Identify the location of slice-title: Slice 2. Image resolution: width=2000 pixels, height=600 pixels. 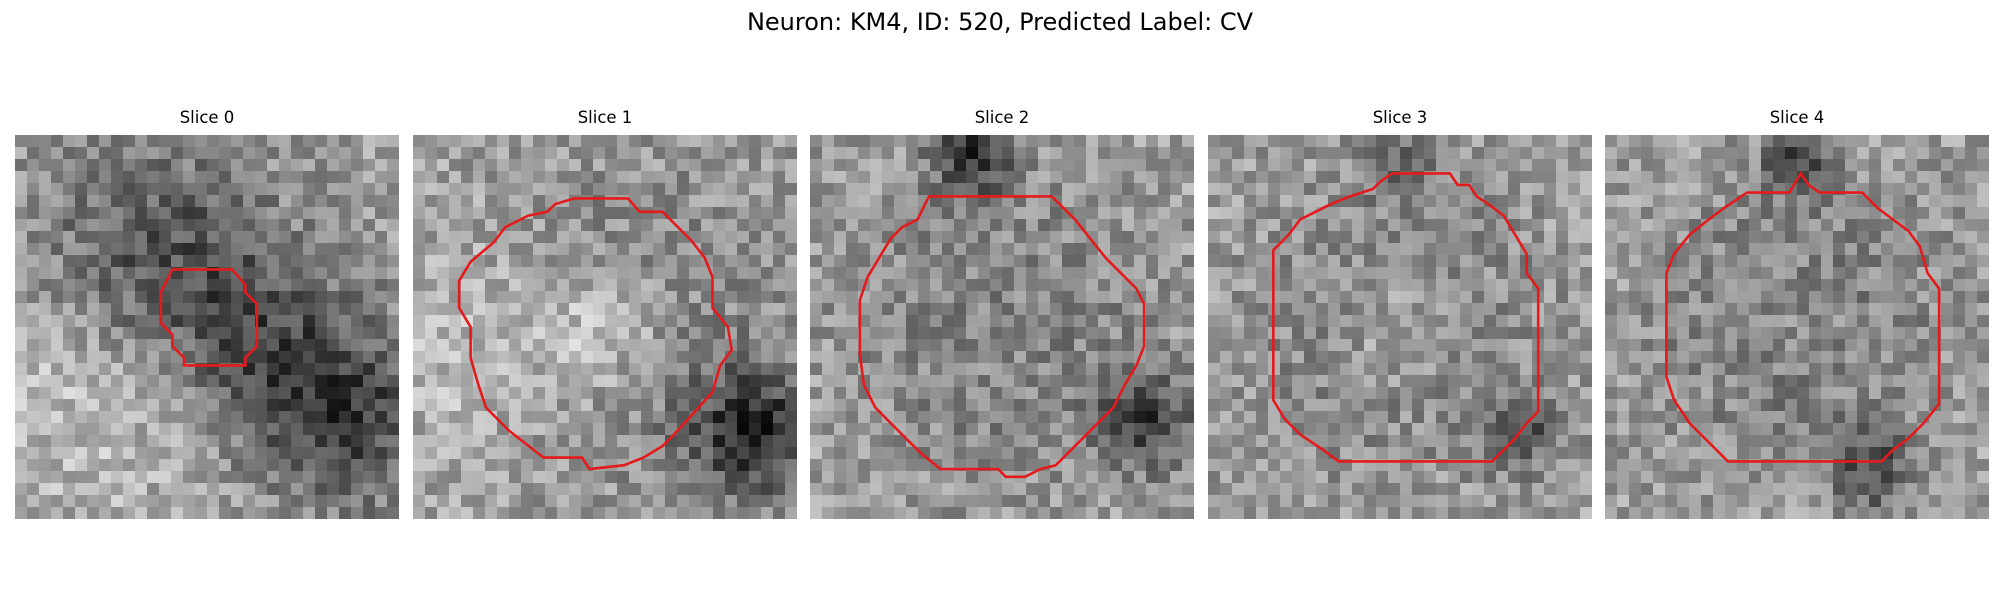
(1002, 117).